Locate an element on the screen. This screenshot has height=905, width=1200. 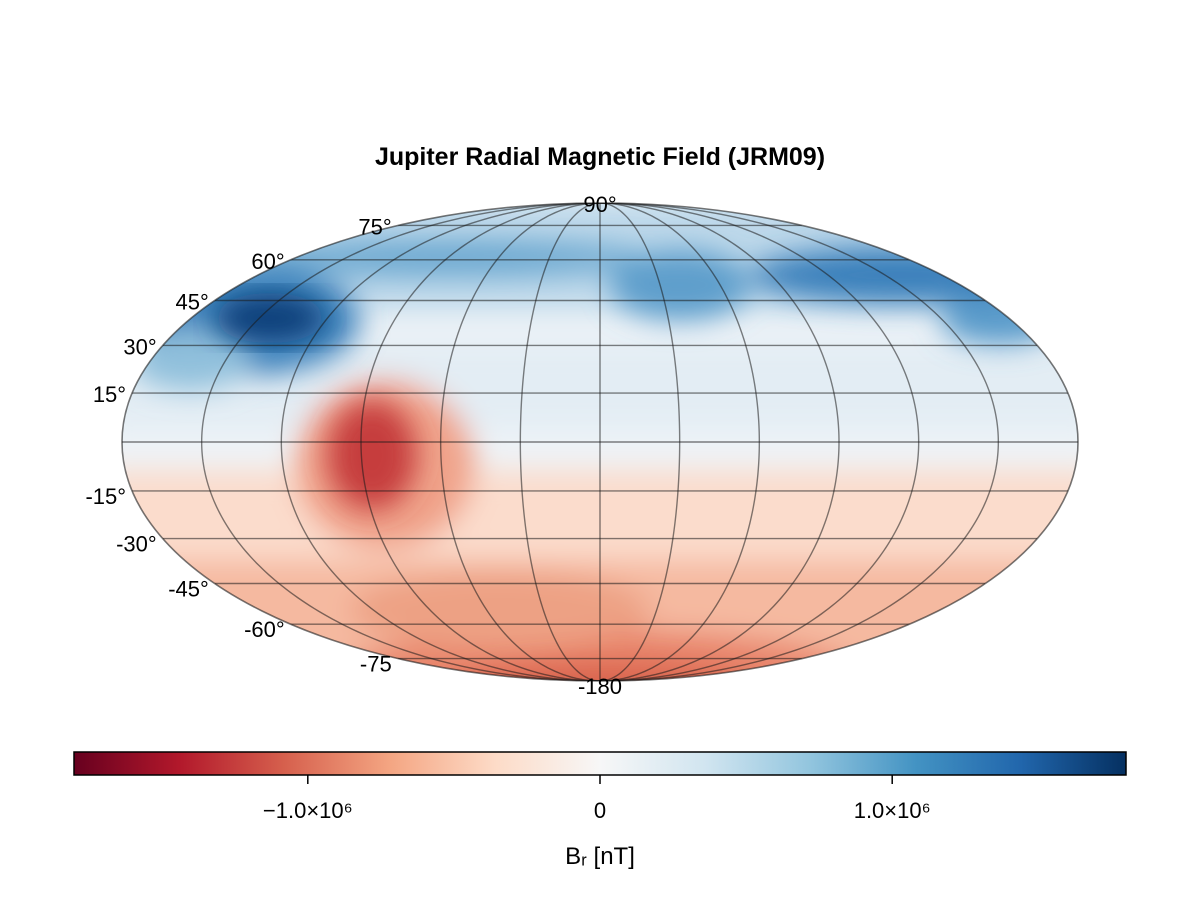
high-latitude-band is located at coordinates (450, 258).